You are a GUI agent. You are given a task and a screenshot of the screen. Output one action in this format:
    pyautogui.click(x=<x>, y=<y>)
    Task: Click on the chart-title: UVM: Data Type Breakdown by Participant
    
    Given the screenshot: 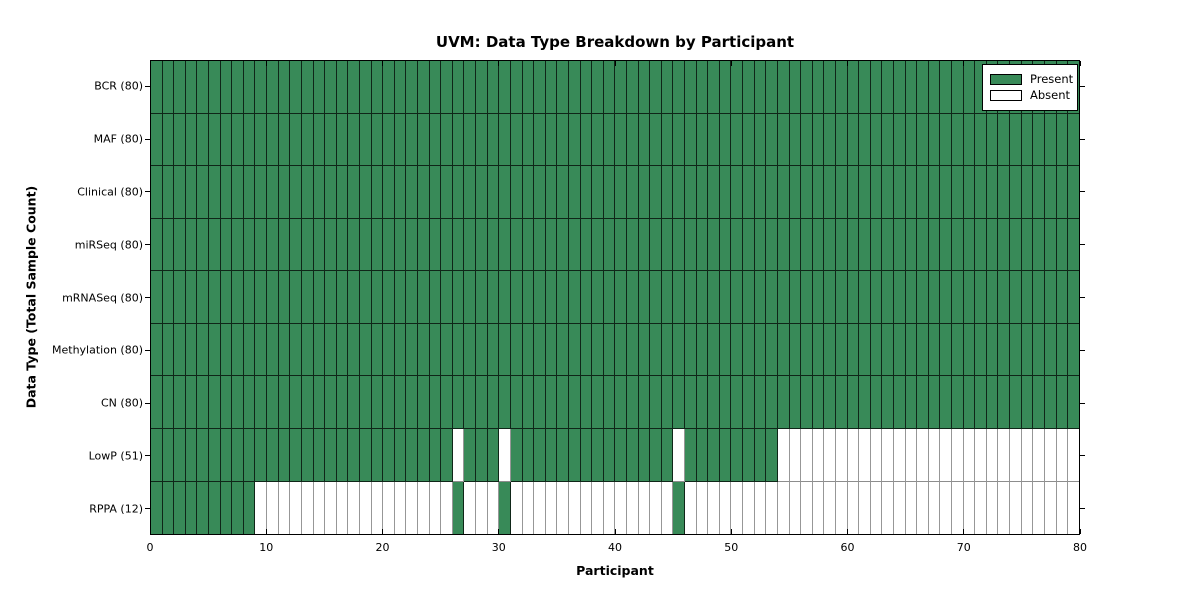 What is the action you would take?
    pyautogui.click(x=615, y=42)
    